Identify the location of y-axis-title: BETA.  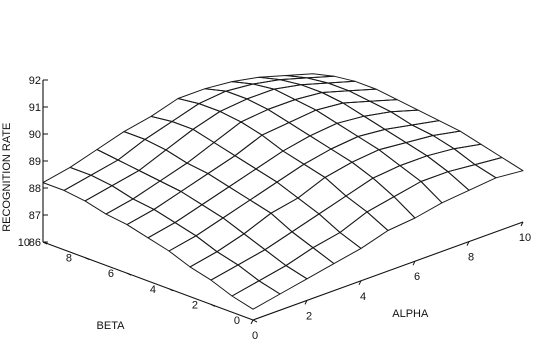
(111, 326).